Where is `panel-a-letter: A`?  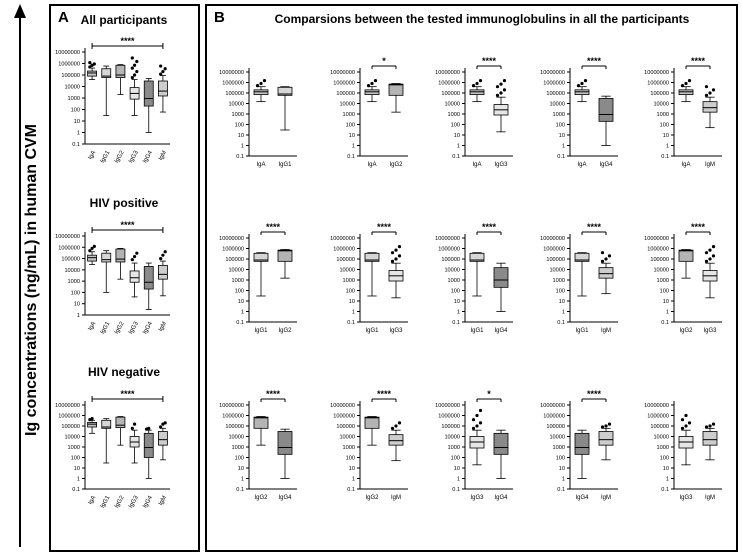 panel-a-letter: A is located at coordinates (63, 17).